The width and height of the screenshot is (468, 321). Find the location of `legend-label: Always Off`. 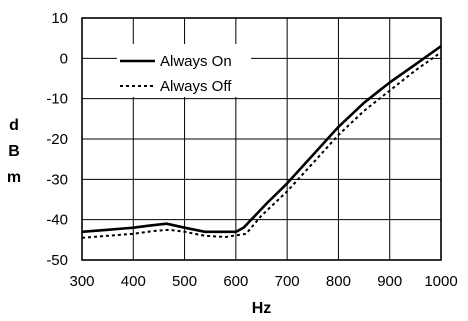

legend-label: Always Off is located at coordinates (196, 86).